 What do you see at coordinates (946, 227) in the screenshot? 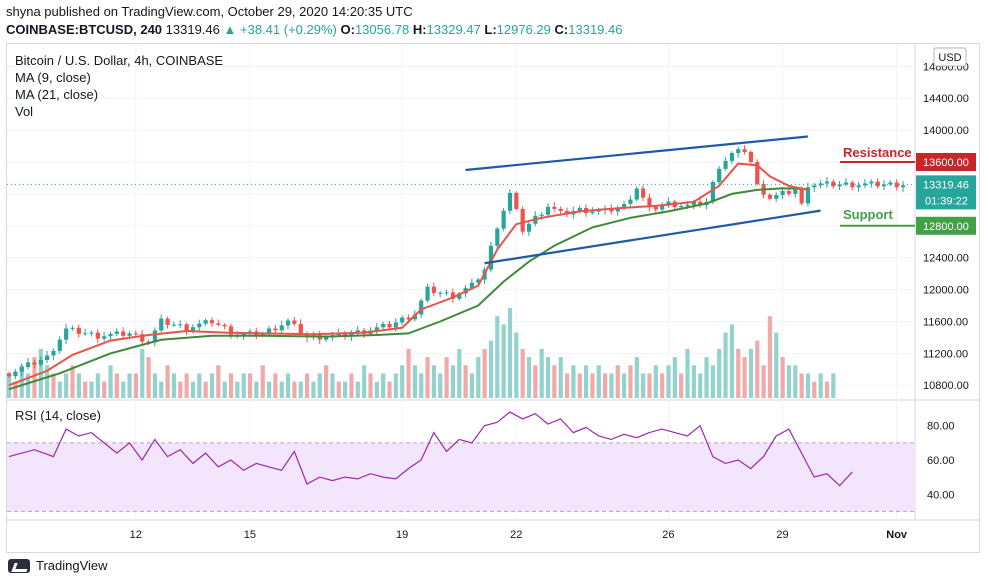
I see `support-price-value: 12800.00` at bounding box center [946, 227].